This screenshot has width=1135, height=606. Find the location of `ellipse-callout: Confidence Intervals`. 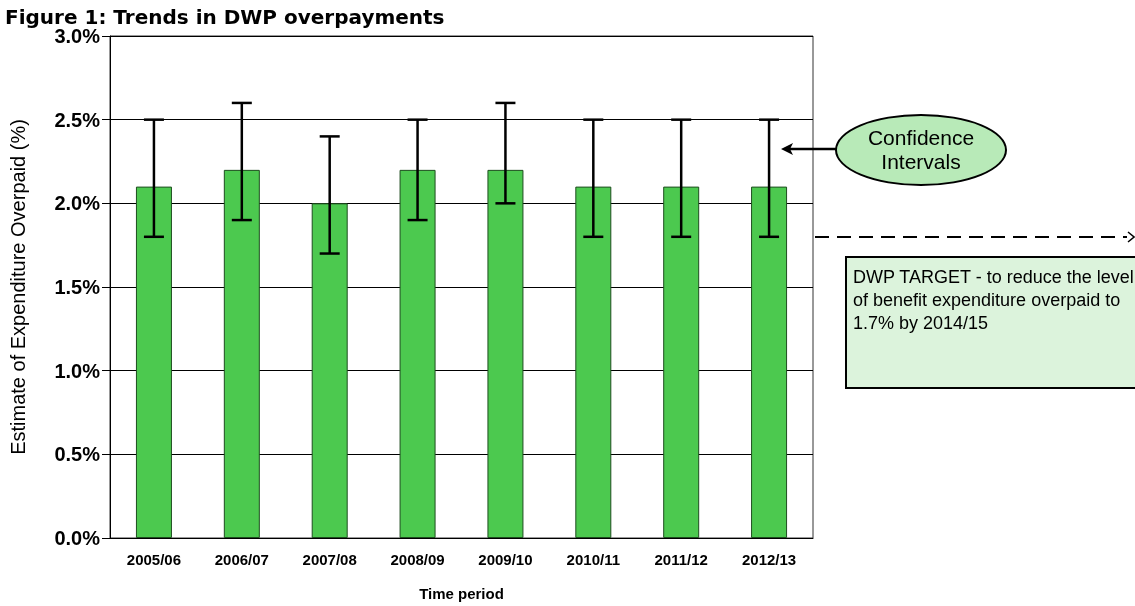

ellipse-callout: Confidence Intervals is located at coordinates (921, 150).